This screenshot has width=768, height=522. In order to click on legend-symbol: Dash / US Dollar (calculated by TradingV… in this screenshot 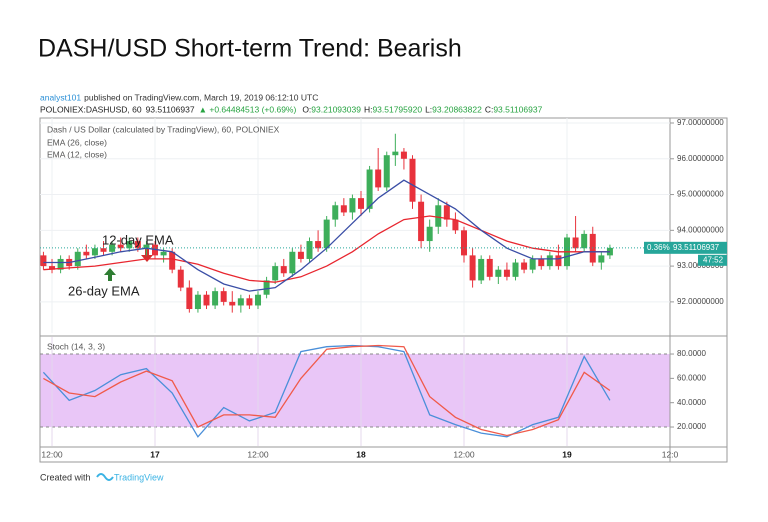, I will do `click(163, 129)`.